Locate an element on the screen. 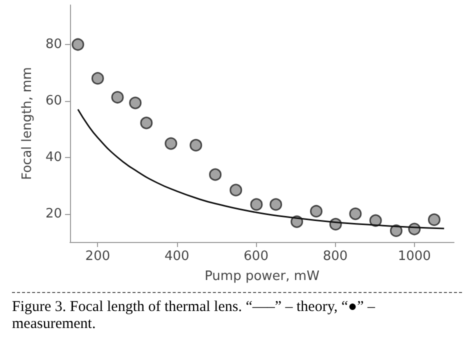 This screenshot has width=474, height=338. x-tick-label: 1000 is located at coordinates (414, 256).